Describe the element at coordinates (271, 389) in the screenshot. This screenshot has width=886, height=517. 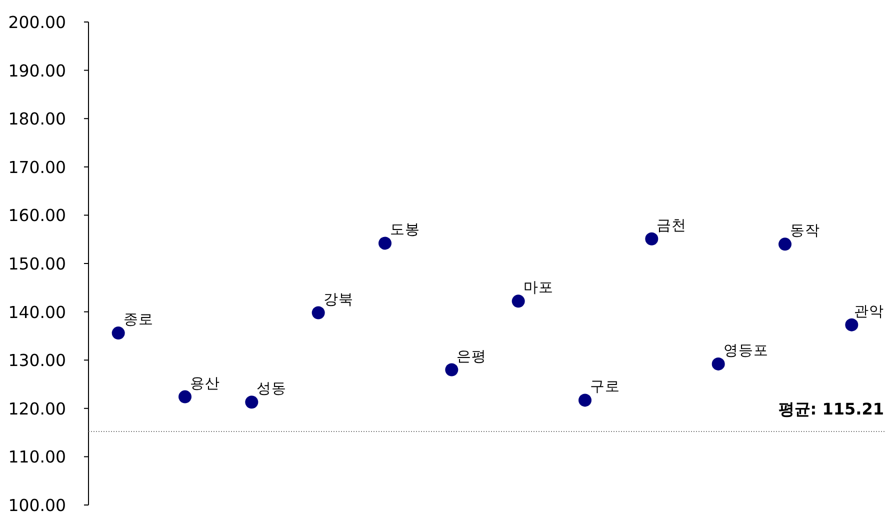
I see `x-tick-label: 성동` at that location.